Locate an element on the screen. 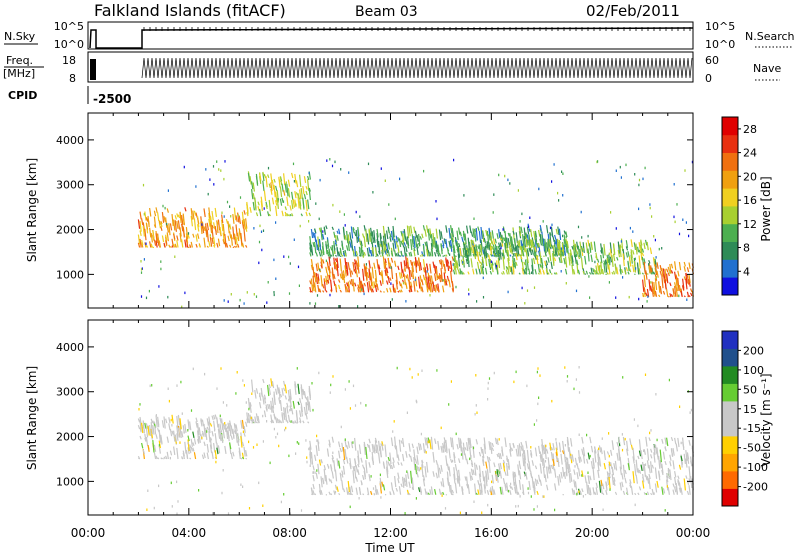 This screenshot has height=554, width=800. nsearch-label: N.Search is located at coordinates (770, 36).